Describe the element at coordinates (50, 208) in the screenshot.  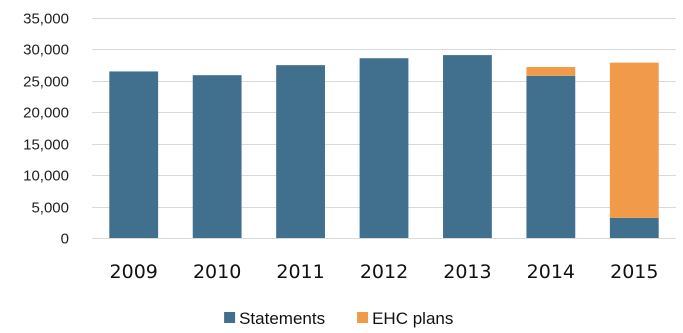
I see `y-tick-label: 5,000` at that location.